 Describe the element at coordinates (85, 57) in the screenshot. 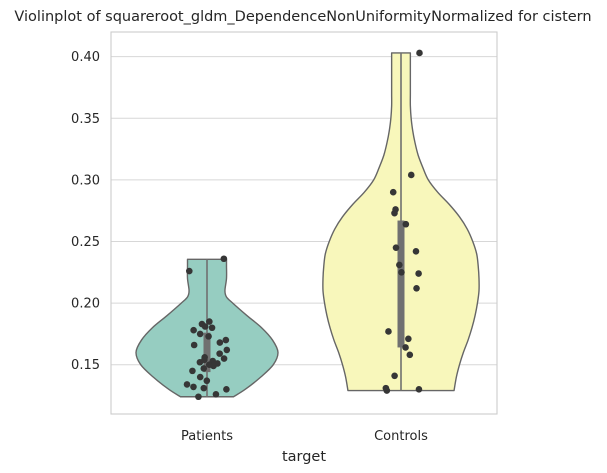

I see `y-tick-label: 0.40` at that location.